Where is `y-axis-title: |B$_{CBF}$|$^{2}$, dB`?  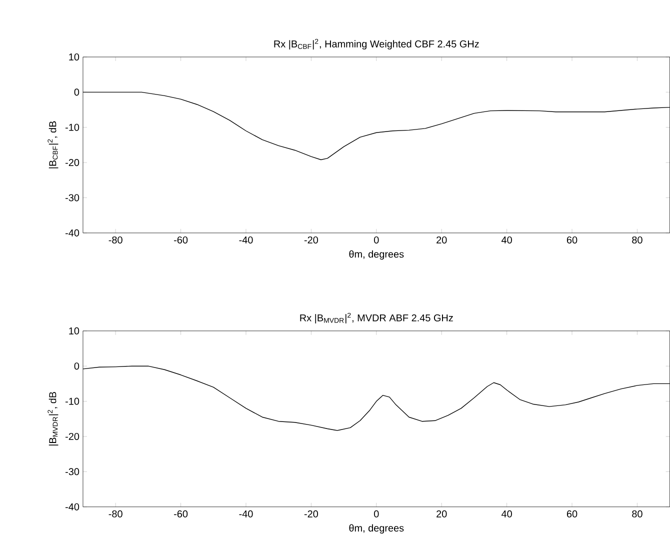
y-axis-title: |B$_{CBF}$|$^{2}$, dB is located at coordinates (53, 144).